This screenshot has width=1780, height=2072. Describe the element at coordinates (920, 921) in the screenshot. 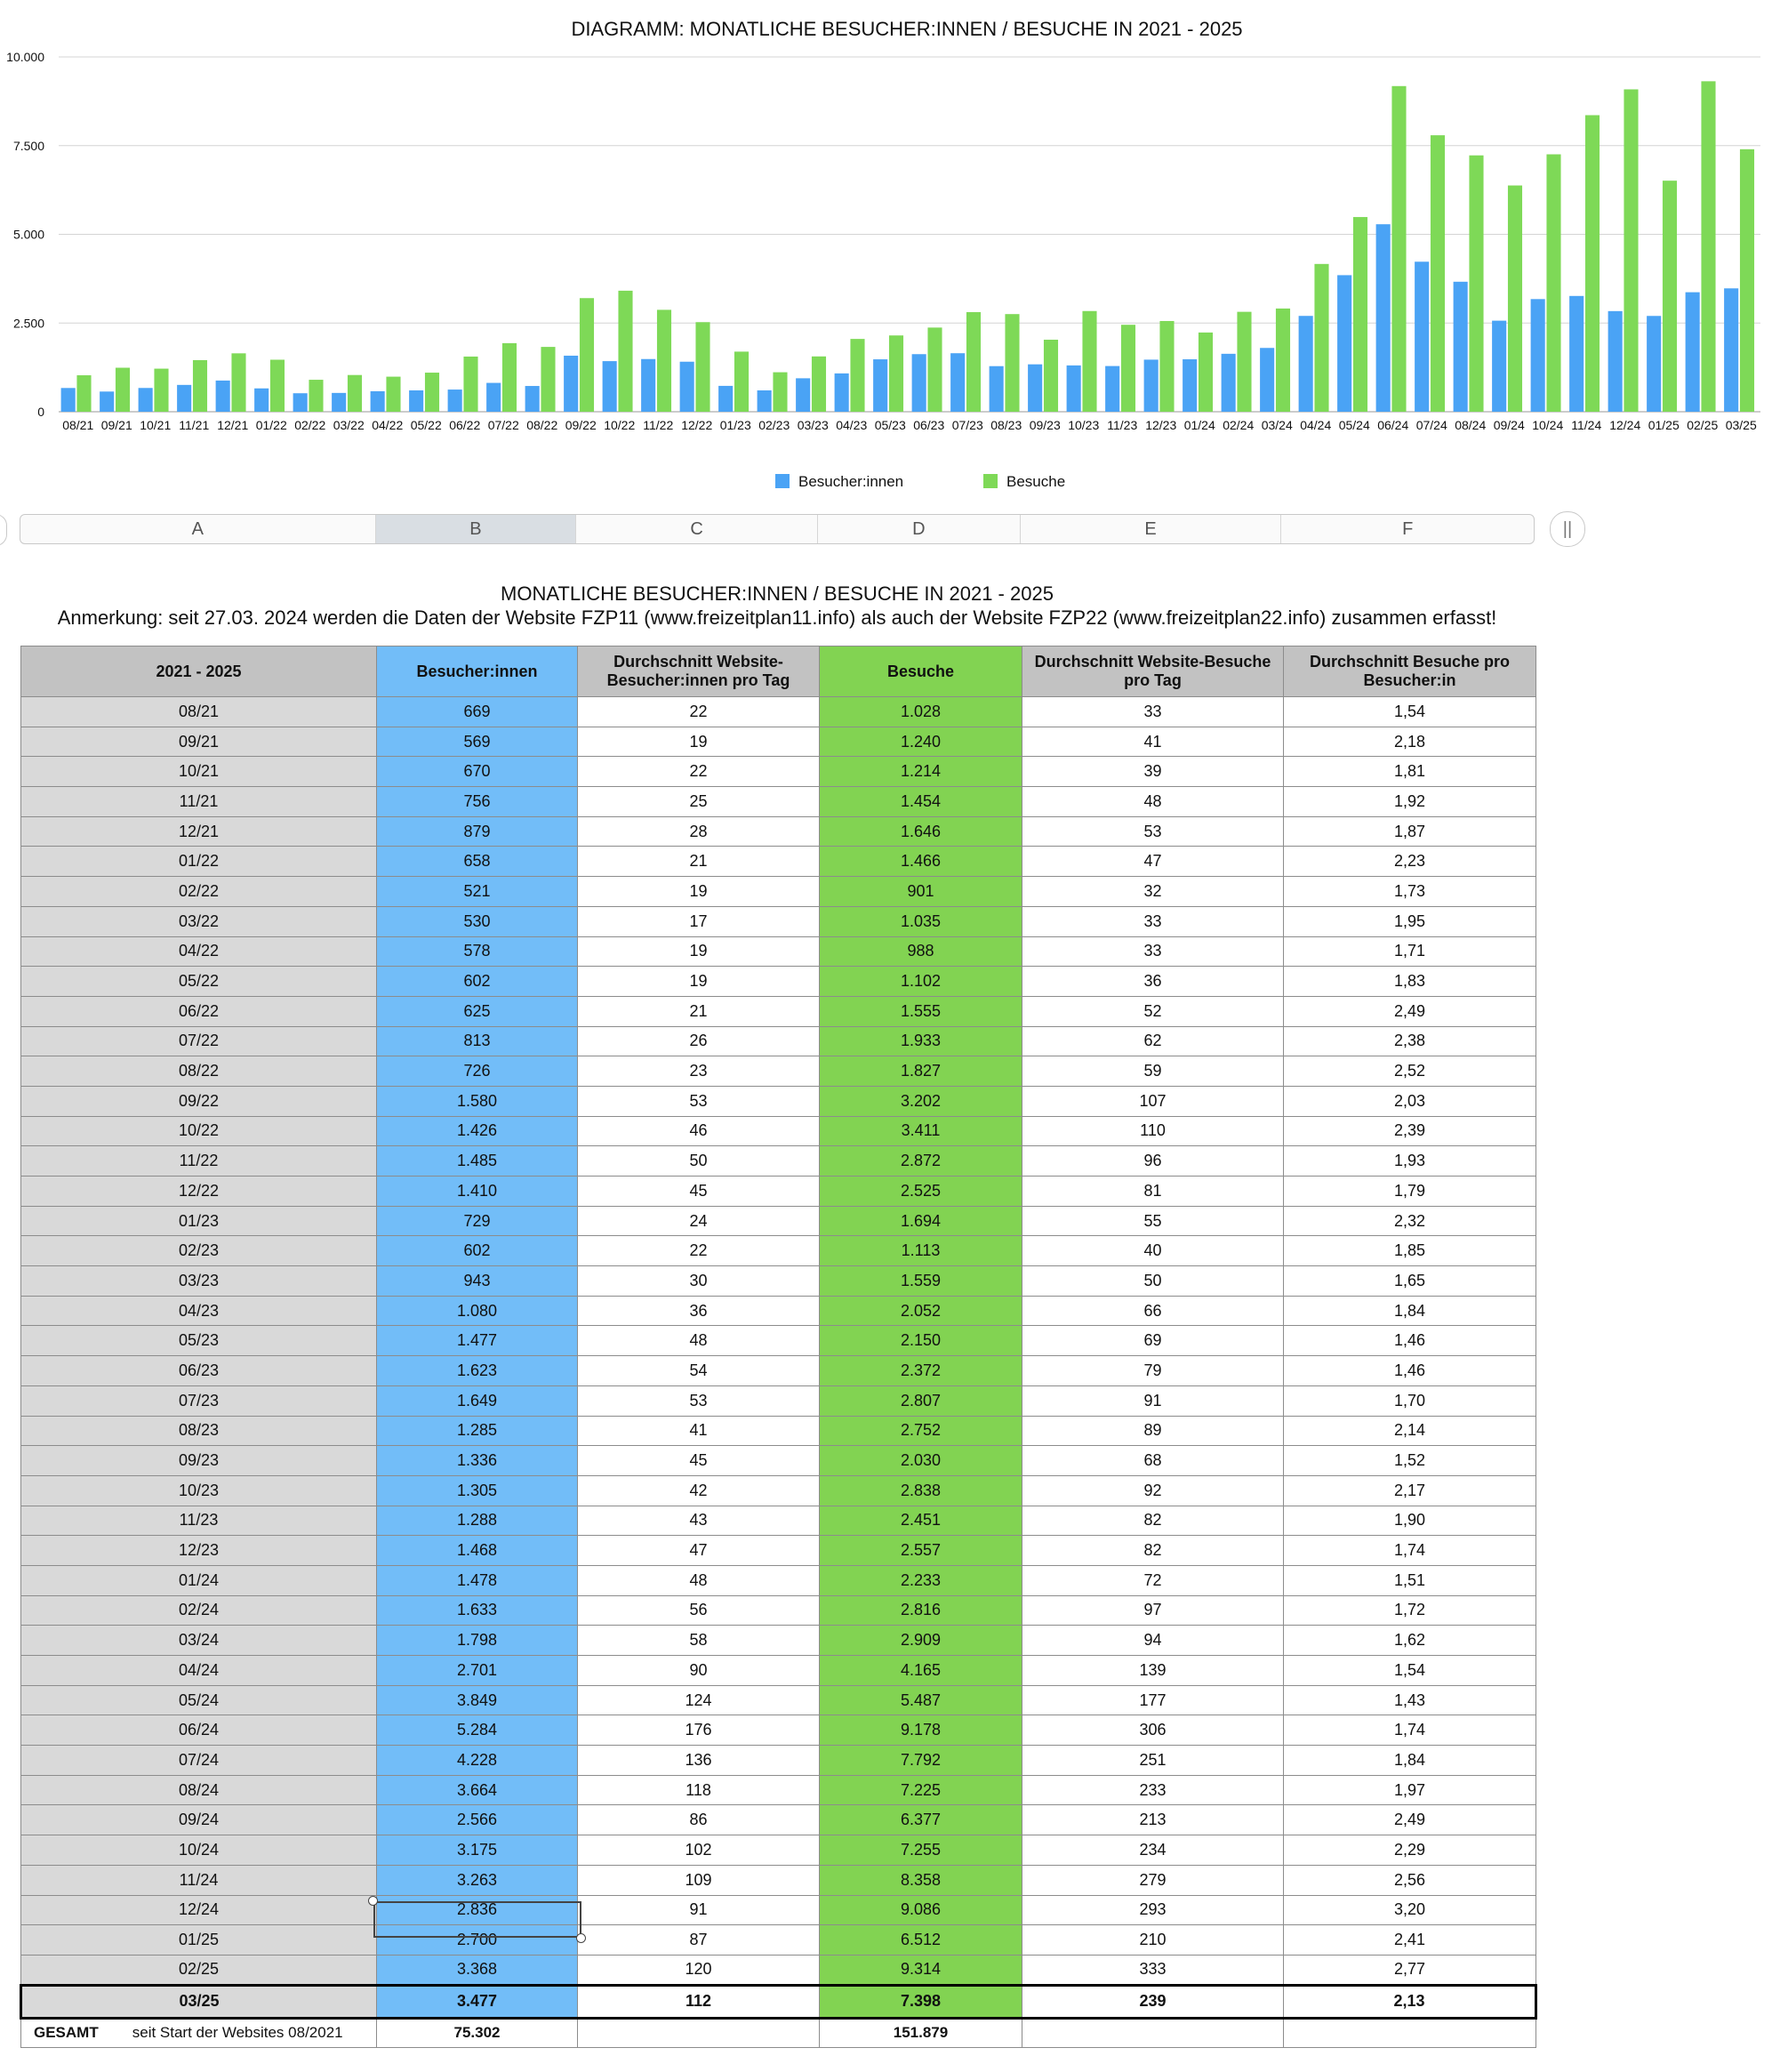

I see `table-cell: 1.035` at that location.